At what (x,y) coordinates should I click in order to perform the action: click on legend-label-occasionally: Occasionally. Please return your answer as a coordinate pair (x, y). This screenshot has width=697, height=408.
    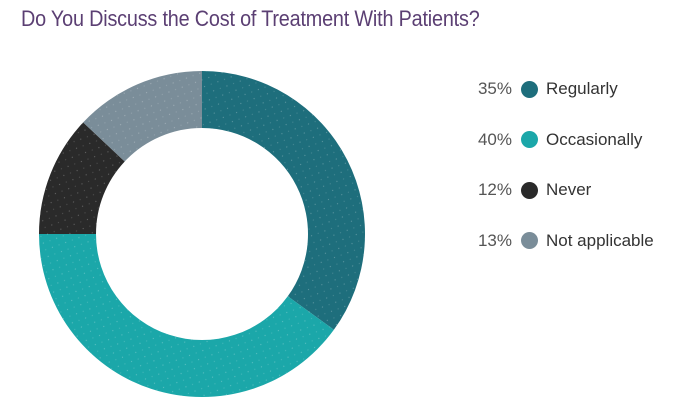
    Looking at the image, I should click on (594, 139).